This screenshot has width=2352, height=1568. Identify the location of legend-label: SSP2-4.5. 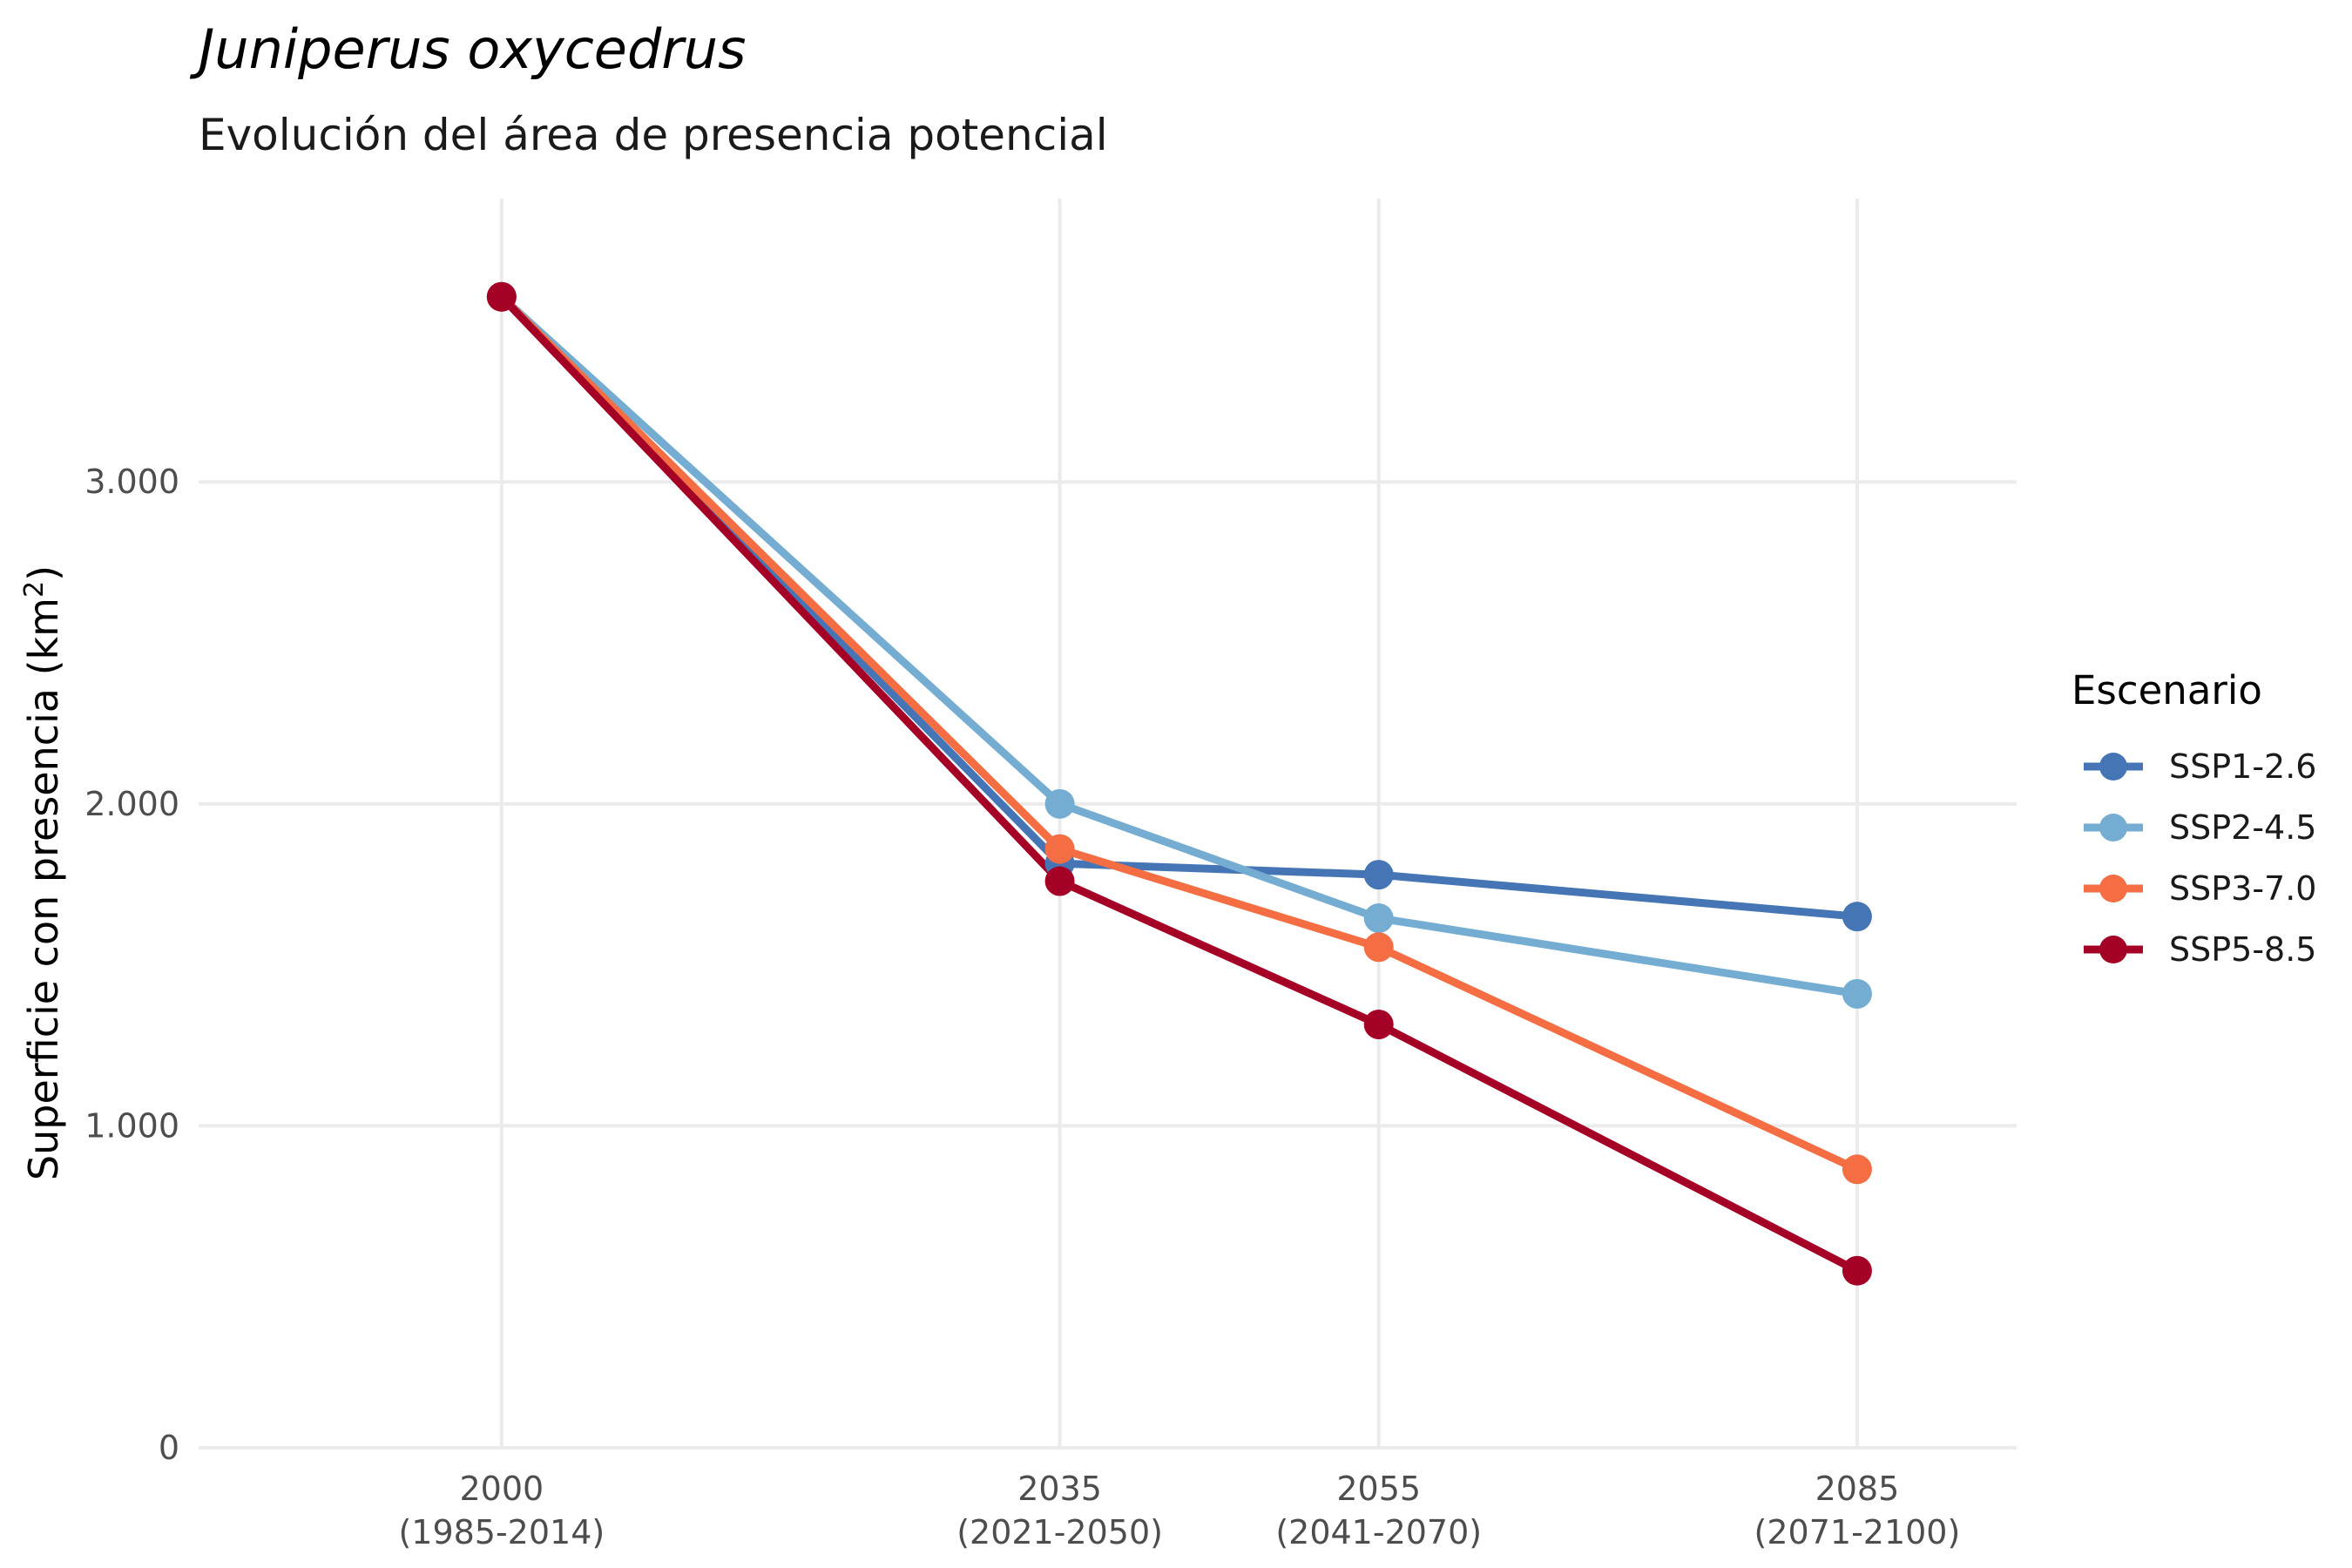
(2242, 827).